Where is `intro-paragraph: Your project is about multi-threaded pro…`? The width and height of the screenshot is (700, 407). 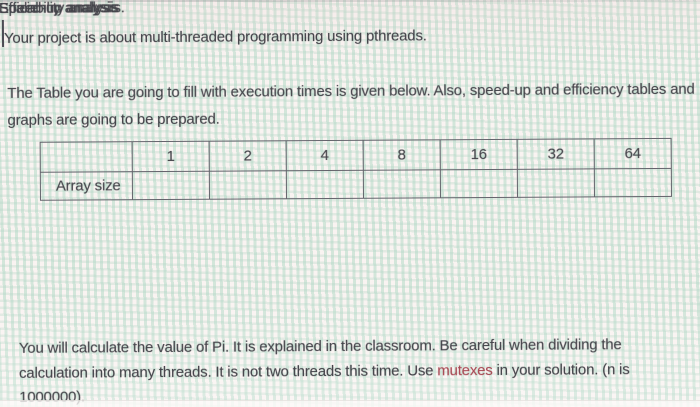
intro-paragraph: Your project is about multi-threaded pro… is located at coordinates (215, 37).